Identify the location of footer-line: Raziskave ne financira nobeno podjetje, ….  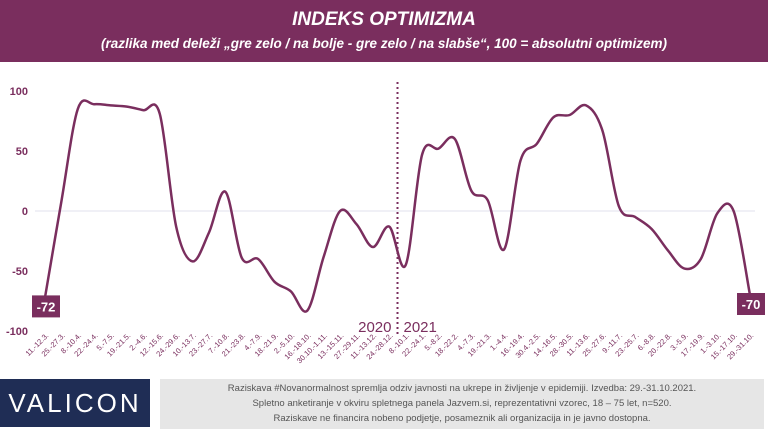
(462, 418).